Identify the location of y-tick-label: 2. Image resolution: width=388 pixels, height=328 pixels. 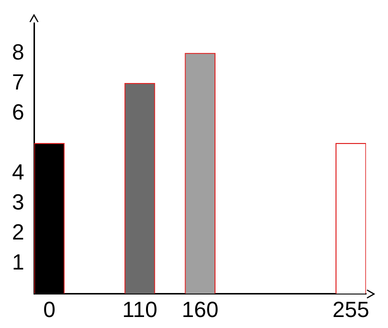
(18, 232).